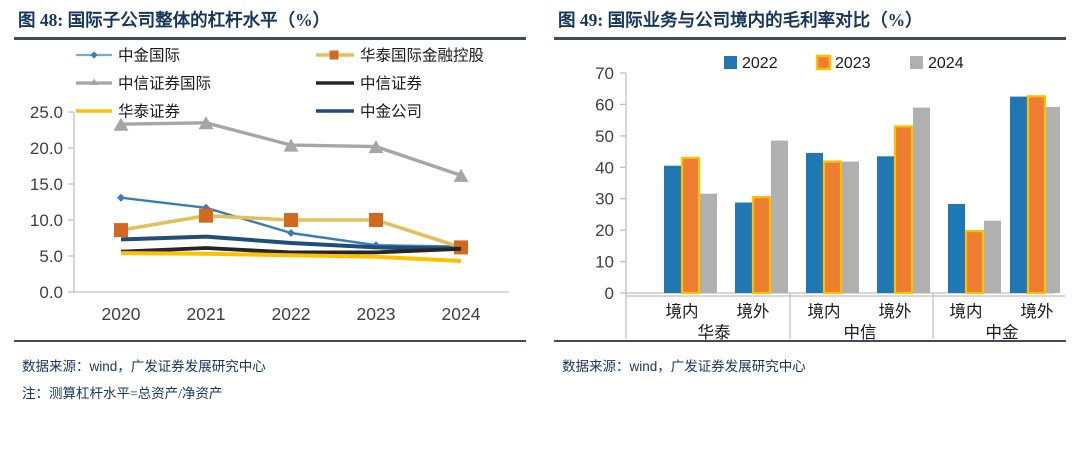  Describe the element at coordinates (853, 63) in the screenshot. I see `legend-label: 2023` at that location.